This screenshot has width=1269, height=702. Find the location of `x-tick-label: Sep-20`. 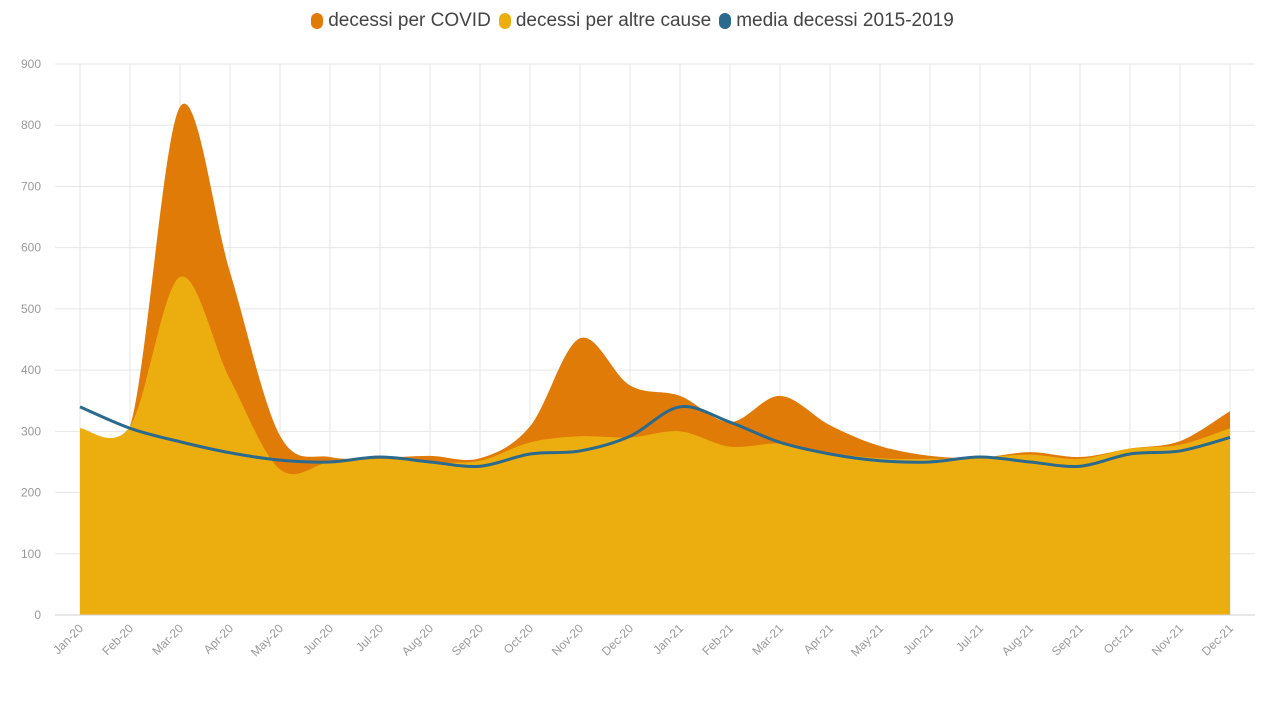

x-tick-label: Sep-20 is located at coordinates (467, 639).